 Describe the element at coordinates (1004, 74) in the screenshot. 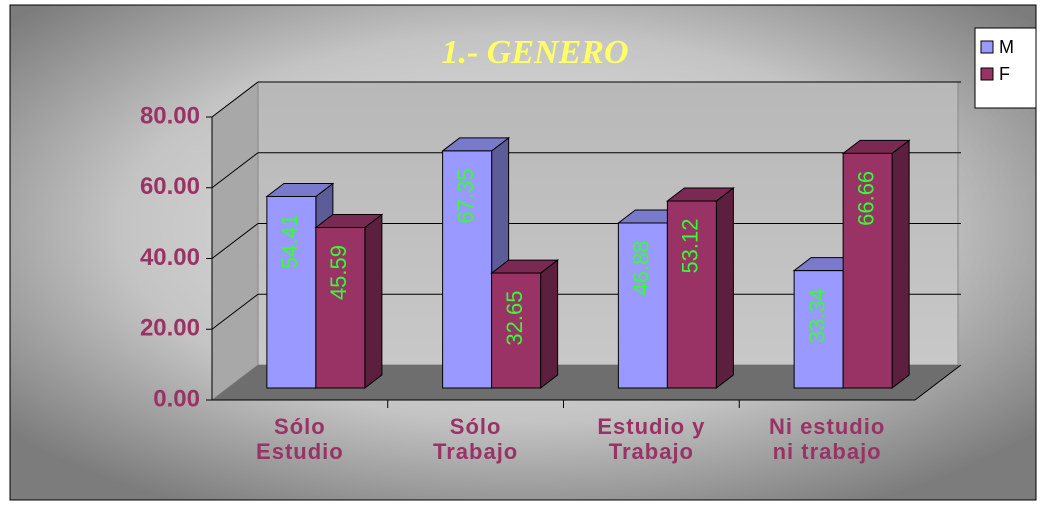

I see `legend-label: F` at that location.